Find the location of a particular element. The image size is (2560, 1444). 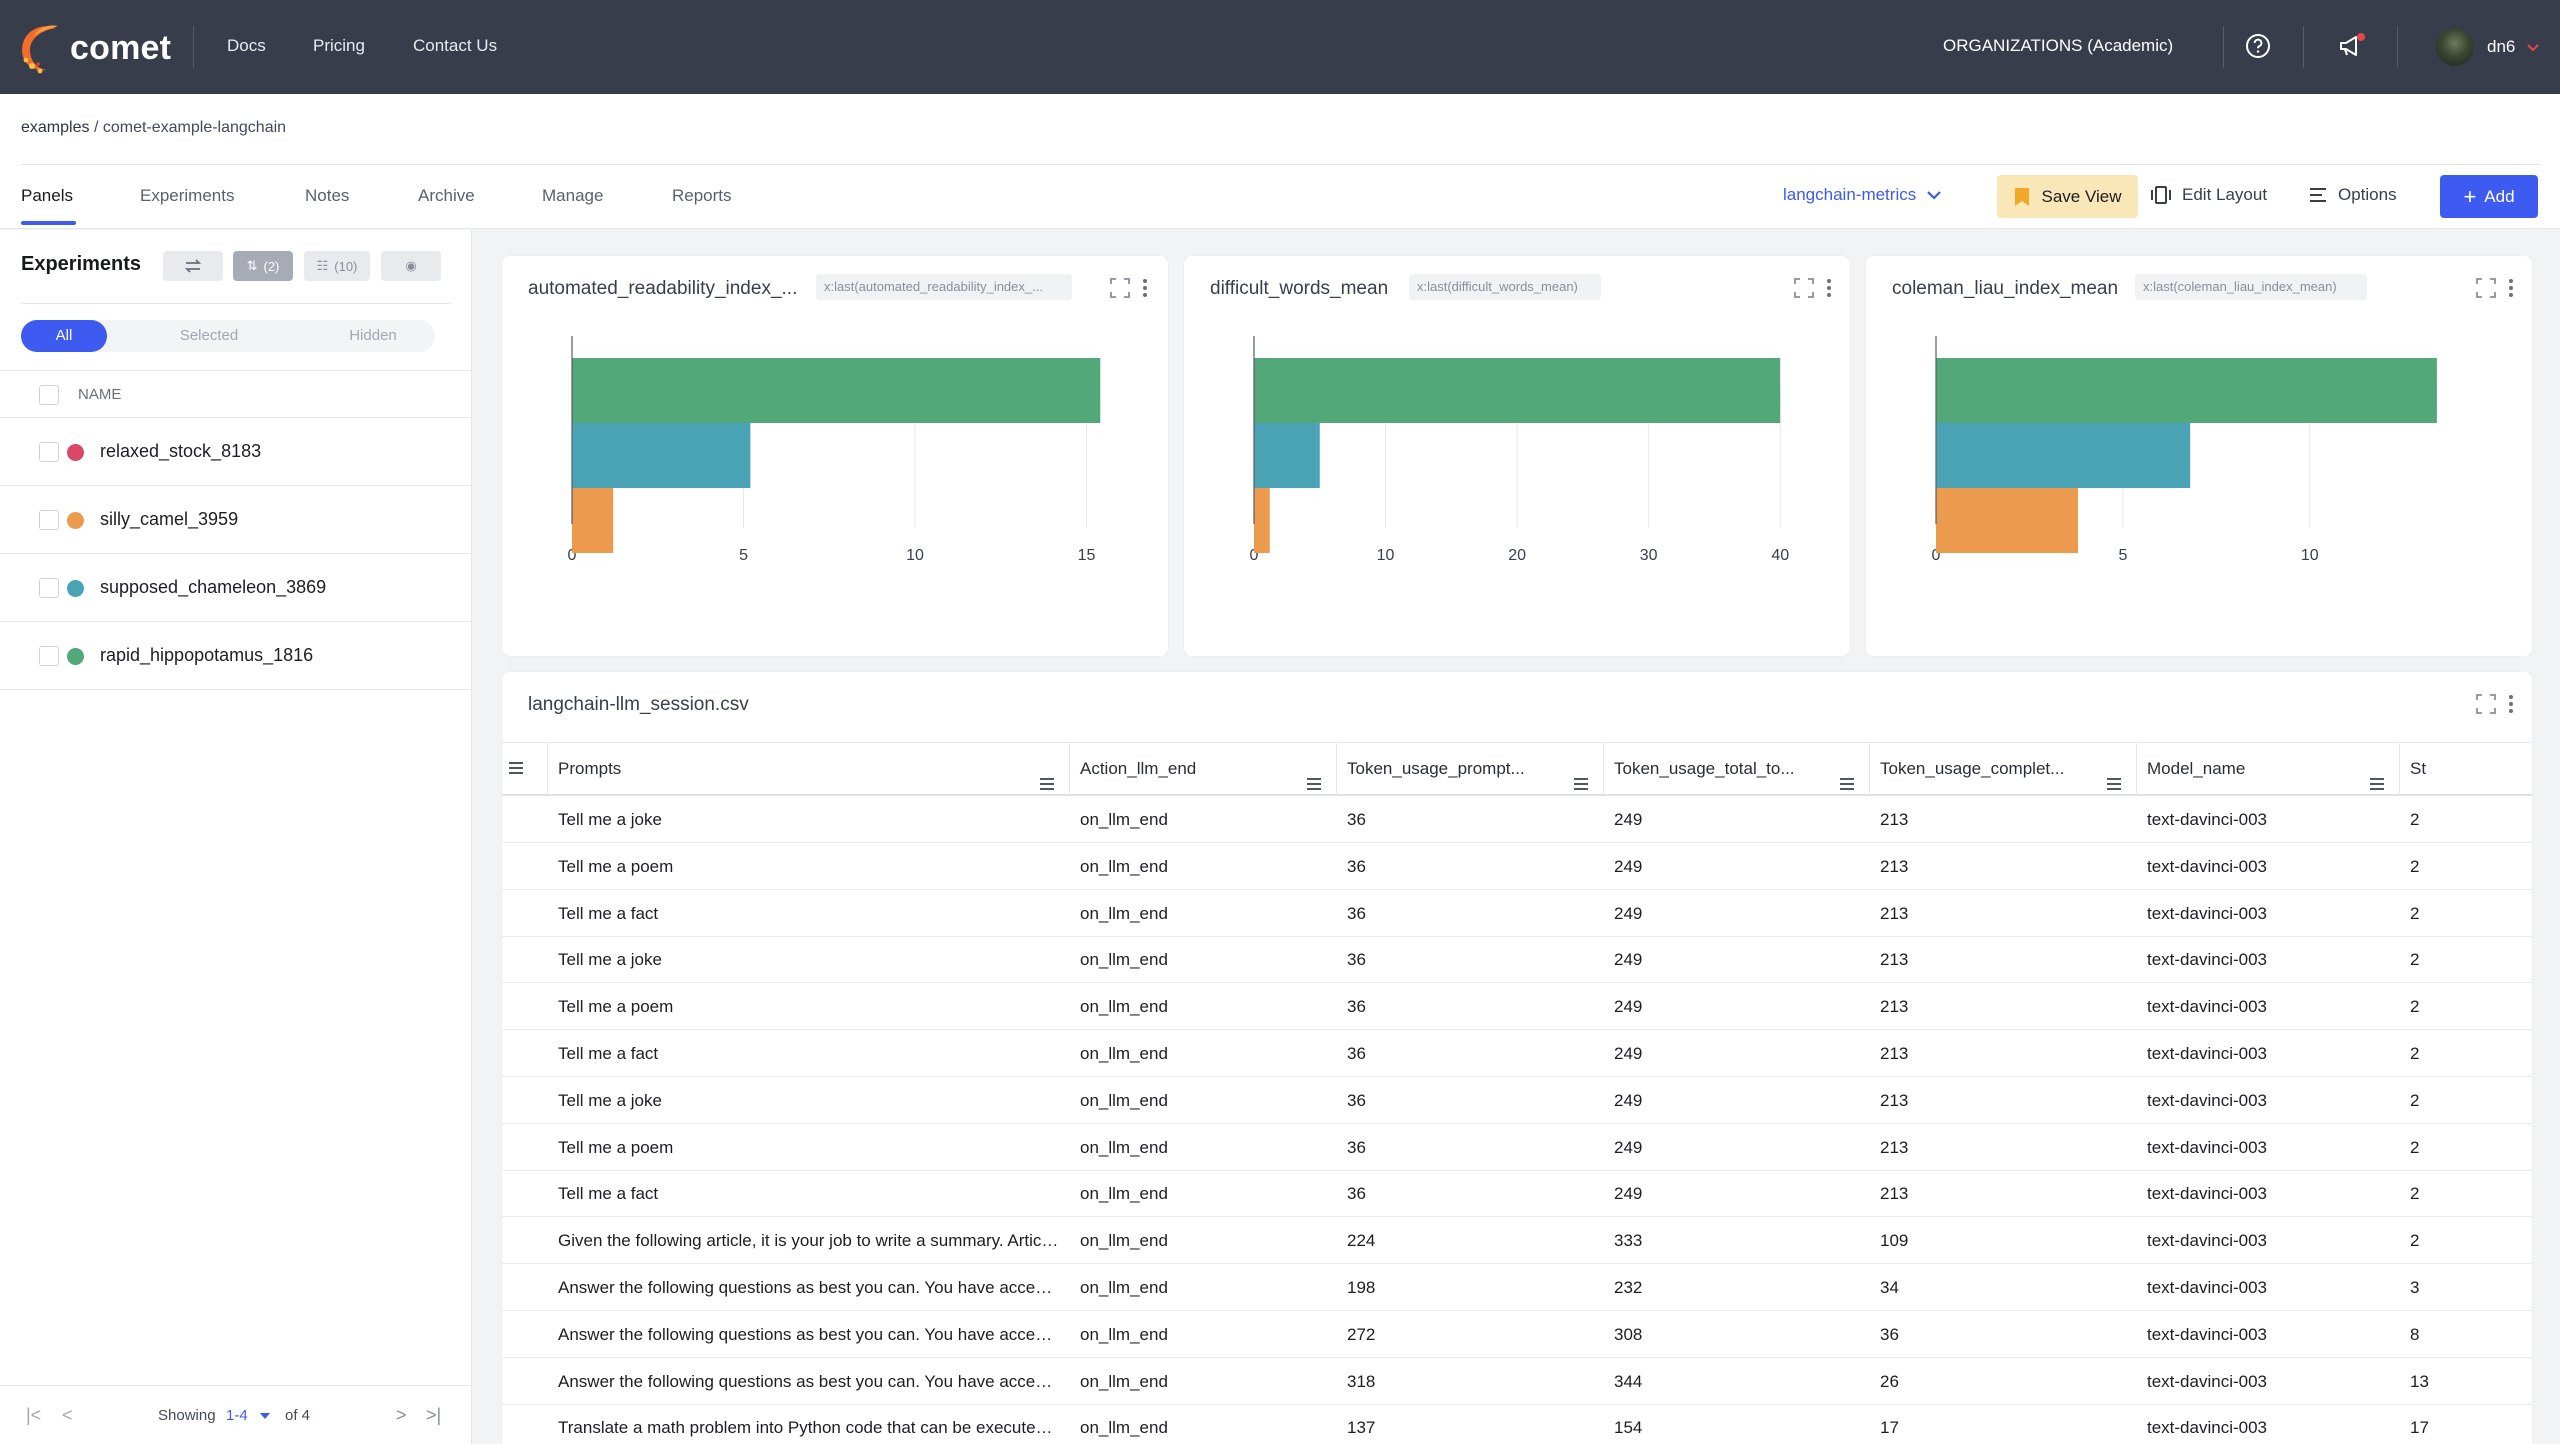

visibility-button: ◉ is located at coordinates (411, 266).